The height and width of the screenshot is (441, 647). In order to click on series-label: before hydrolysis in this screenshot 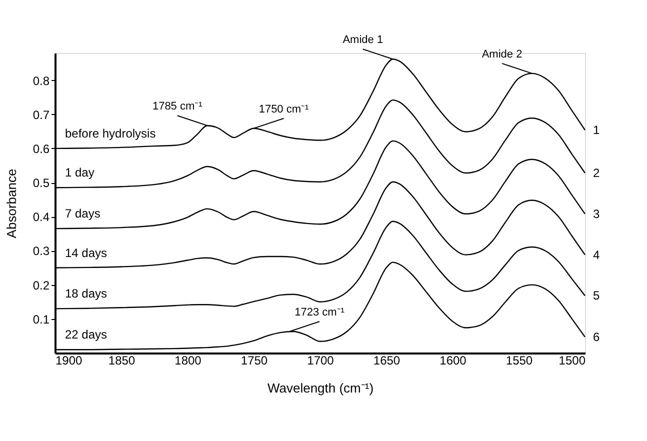, I will do `click(110, 133)`.